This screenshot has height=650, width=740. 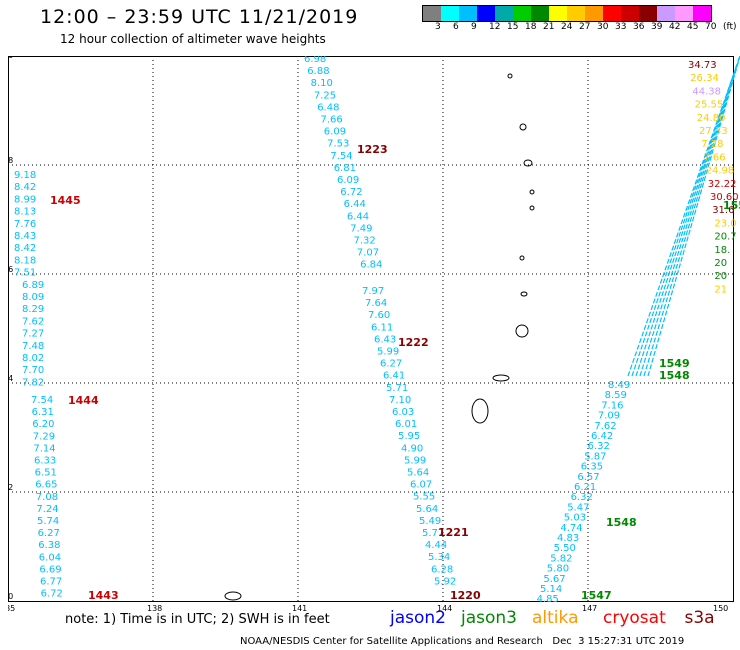 I want to click on color-scale-label: 70, so click(x=711, y=27).